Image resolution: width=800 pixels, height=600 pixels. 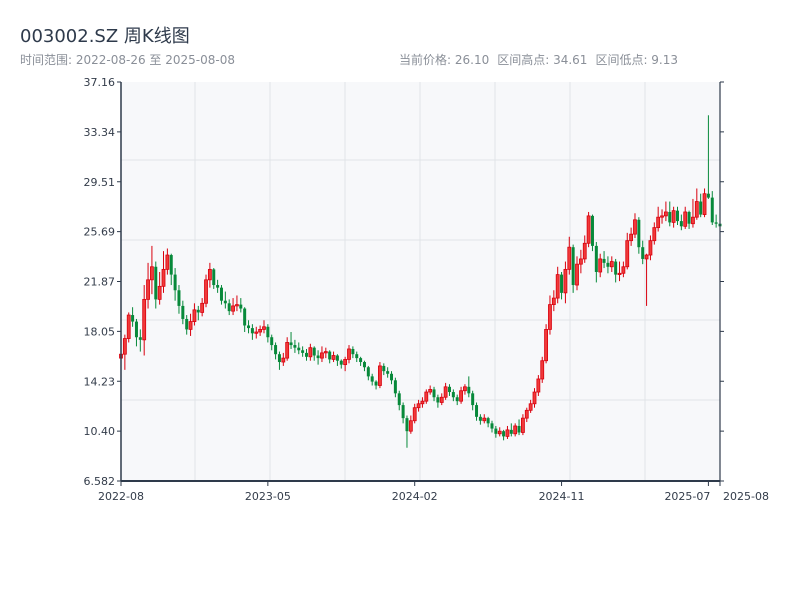 I want to click on y-tick-label: 25.69, so click(x=100, y=232).